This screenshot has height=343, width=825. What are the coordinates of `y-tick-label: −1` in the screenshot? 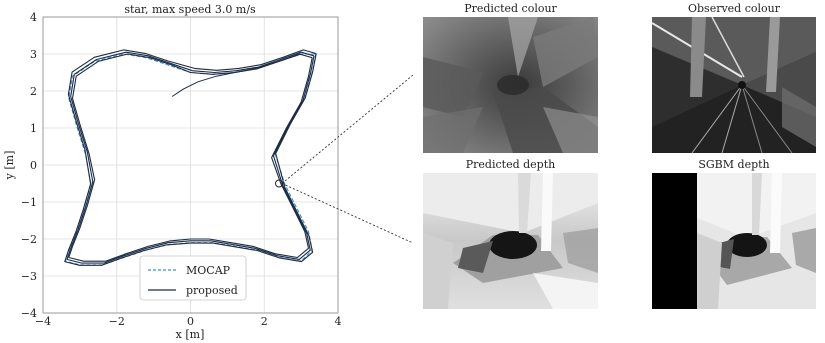 It's located at (29, 202).